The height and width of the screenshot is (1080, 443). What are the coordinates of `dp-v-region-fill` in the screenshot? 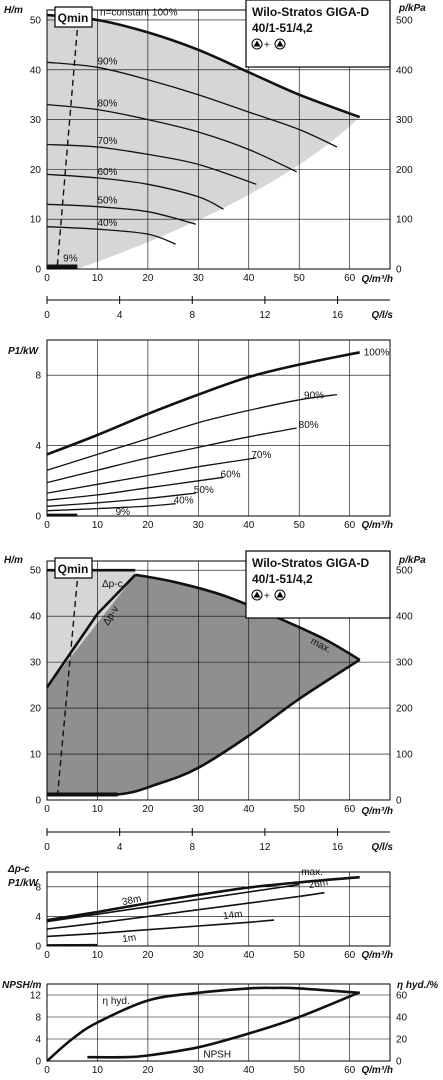 It's located at (203, 685).